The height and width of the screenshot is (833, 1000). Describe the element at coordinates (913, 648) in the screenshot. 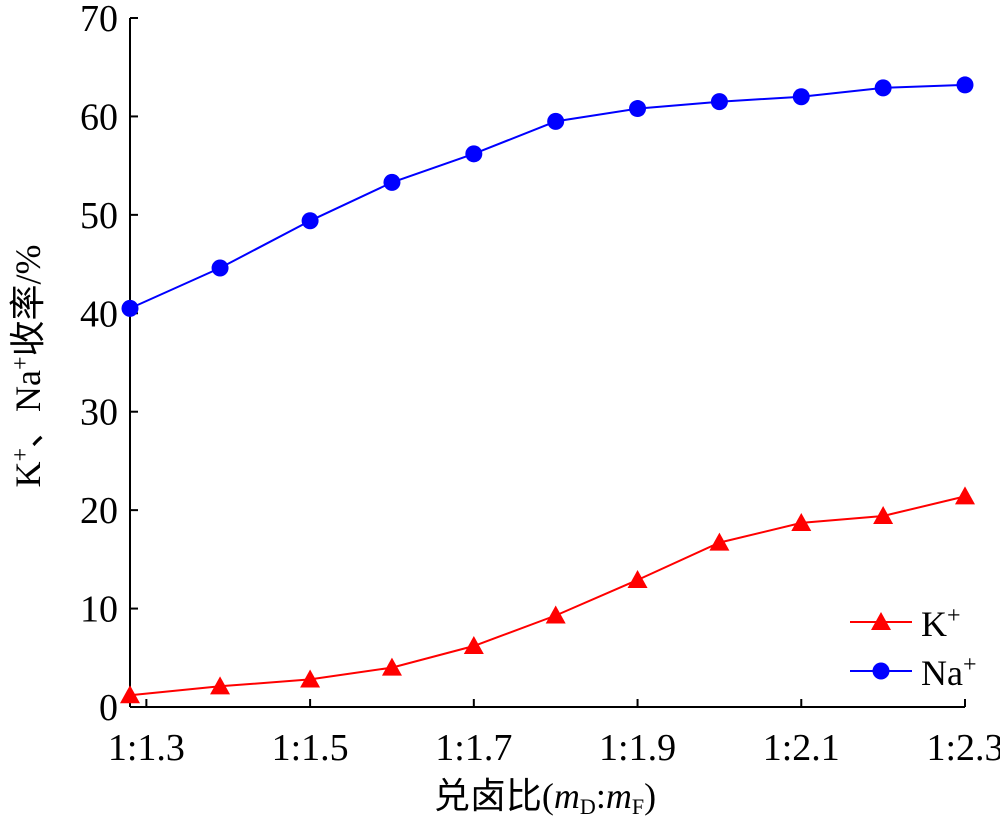

I see `legend: K+ Na+` at that location.